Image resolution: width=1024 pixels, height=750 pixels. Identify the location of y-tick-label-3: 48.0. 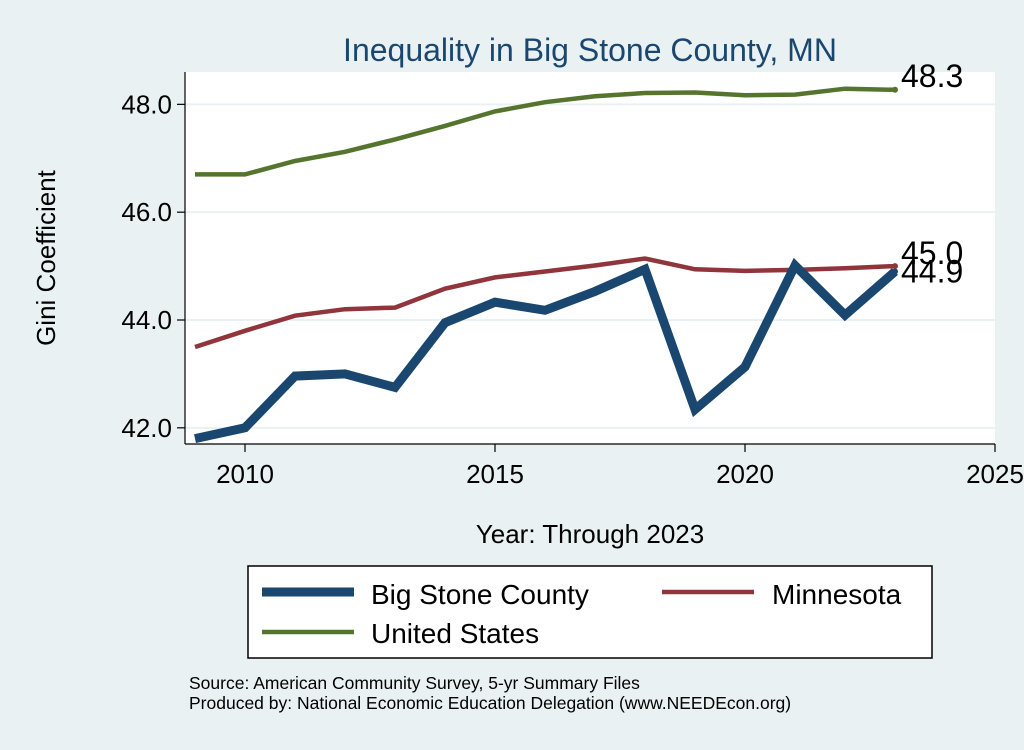
(146, 104).